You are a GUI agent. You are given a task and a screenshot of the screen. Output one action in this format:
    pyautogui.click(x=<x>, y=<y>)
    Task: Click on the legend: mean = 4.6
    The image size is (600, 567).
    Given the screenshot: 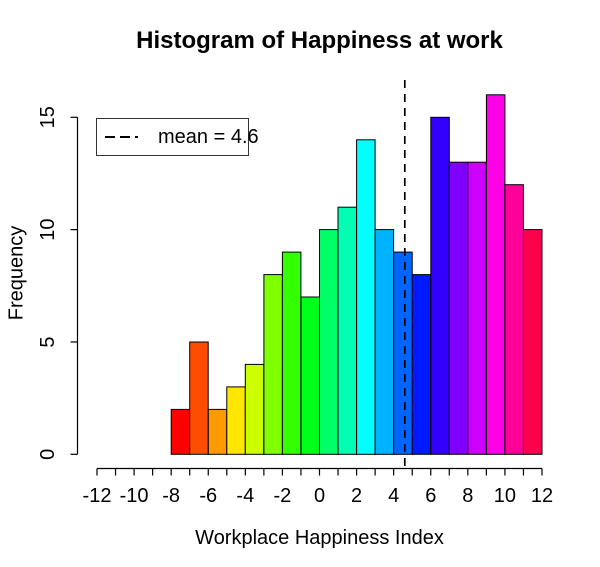 What is the action you would take?
    pyautogui.click(x=177, y=137)
    